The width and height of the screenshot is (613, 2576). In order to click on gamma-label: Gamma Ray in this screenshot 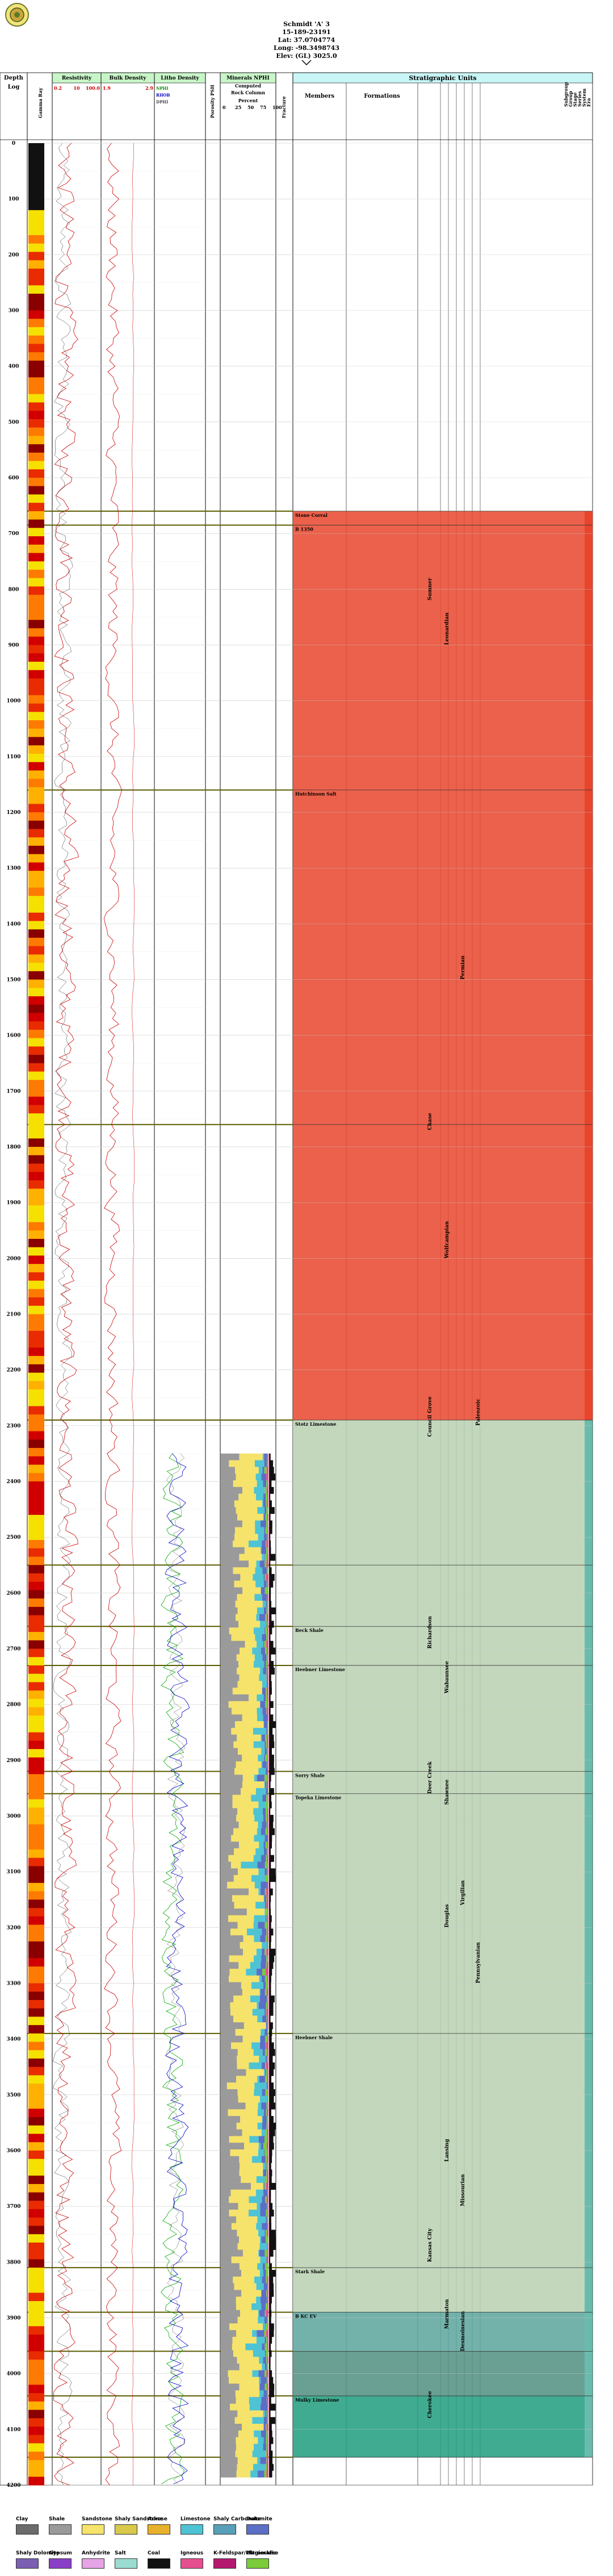, I will do `click(40, 102)`.